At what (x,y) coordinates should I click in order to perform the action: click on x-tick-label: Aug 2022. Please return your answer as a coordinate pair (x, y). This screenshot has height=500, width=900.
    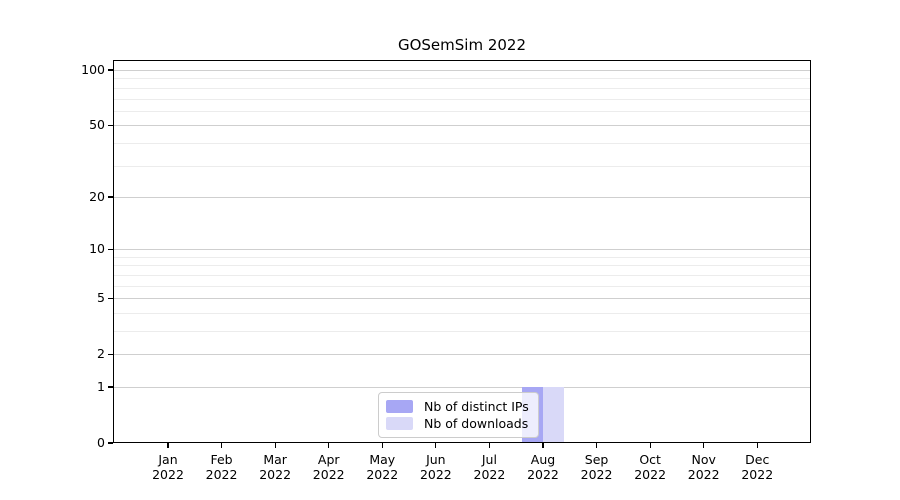
    Looking at the image, I should click on (543, 467).